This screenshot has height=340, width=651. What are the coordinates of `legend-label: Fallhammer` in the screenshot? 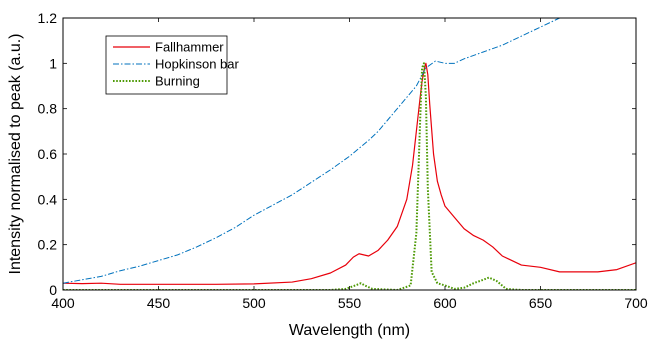 It's located at (189, 47).